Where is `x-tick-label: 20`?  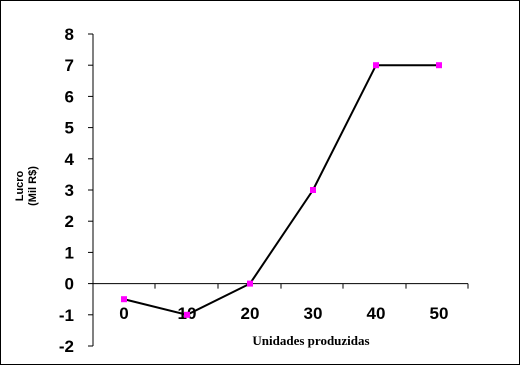 x-tick-label: 20 is located at coordinates (250, 313).